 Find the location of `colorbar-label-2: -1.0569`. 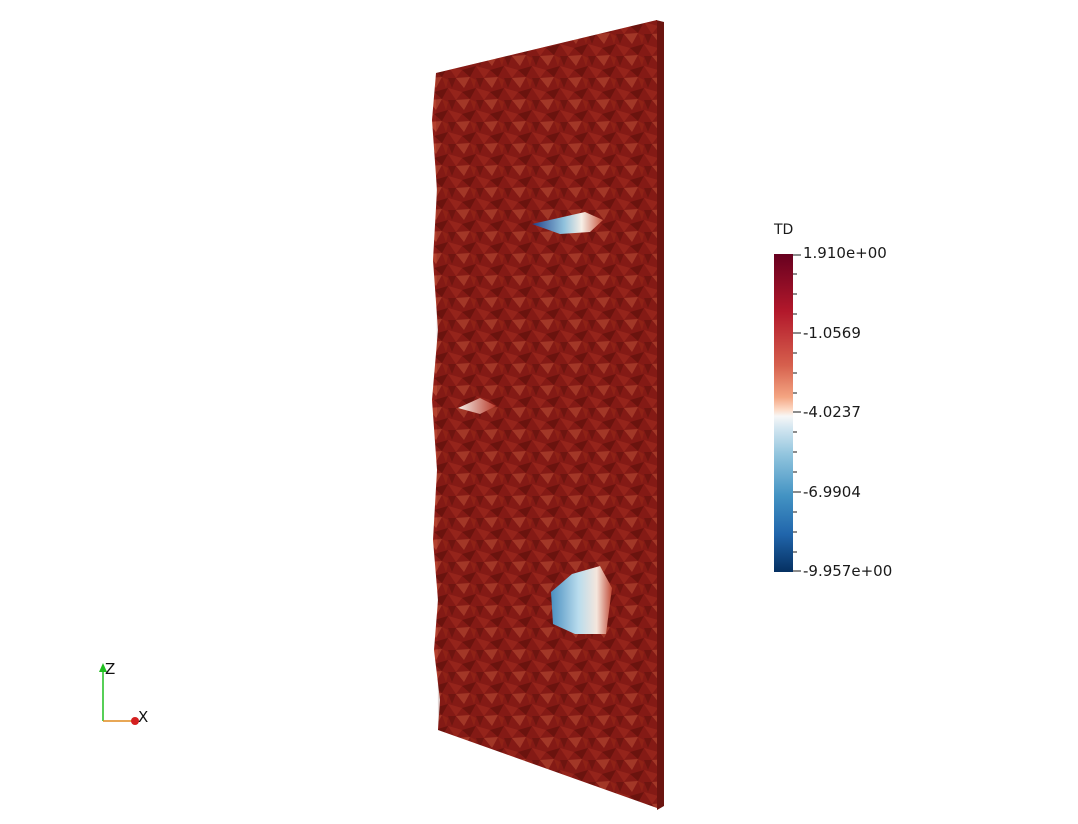

colorbar-label-2: -1.0569 is located at coordinates (832, 333).